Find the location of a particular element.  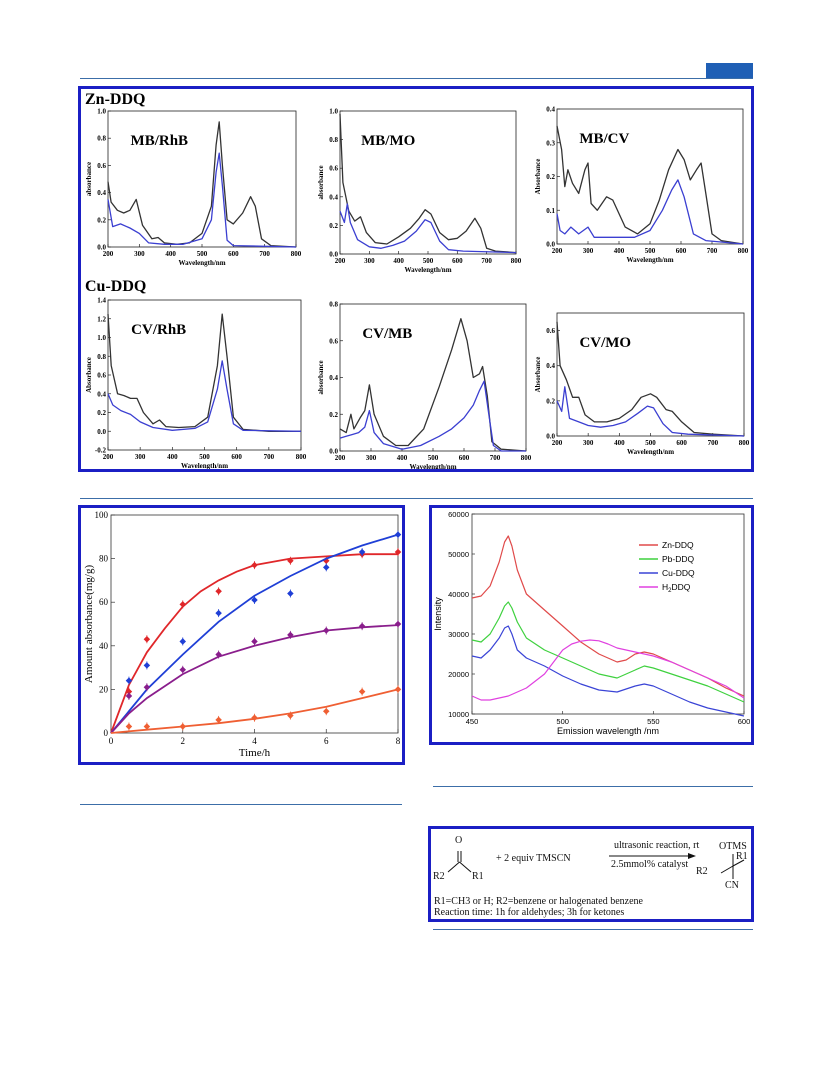

group-label-cu-ddq: Cu-DDQ is located at coordinates (115, 286).